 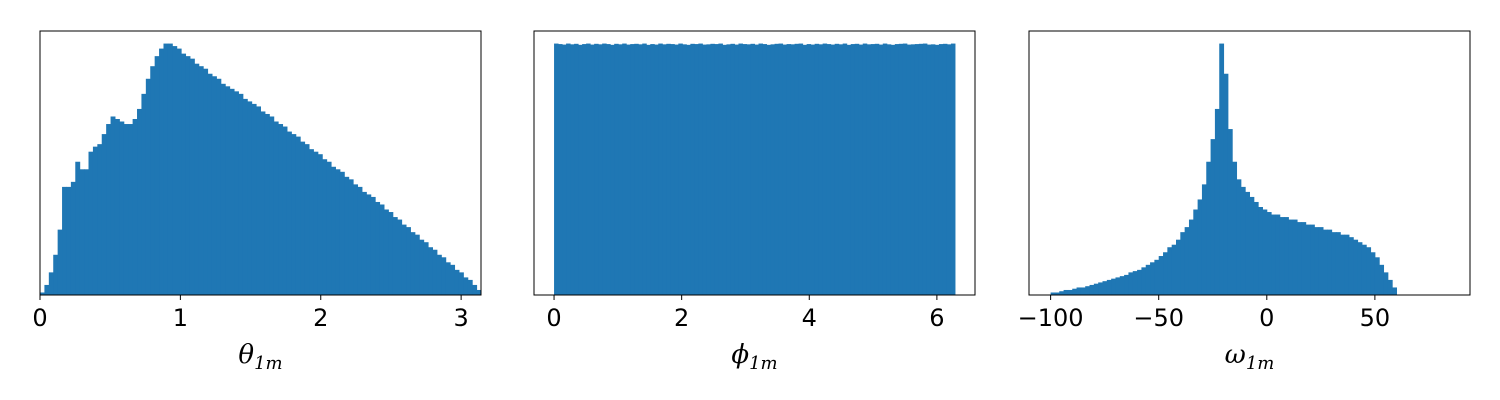 I want to click on phi-x-tick-label: 4, so click(x=809, y=318).